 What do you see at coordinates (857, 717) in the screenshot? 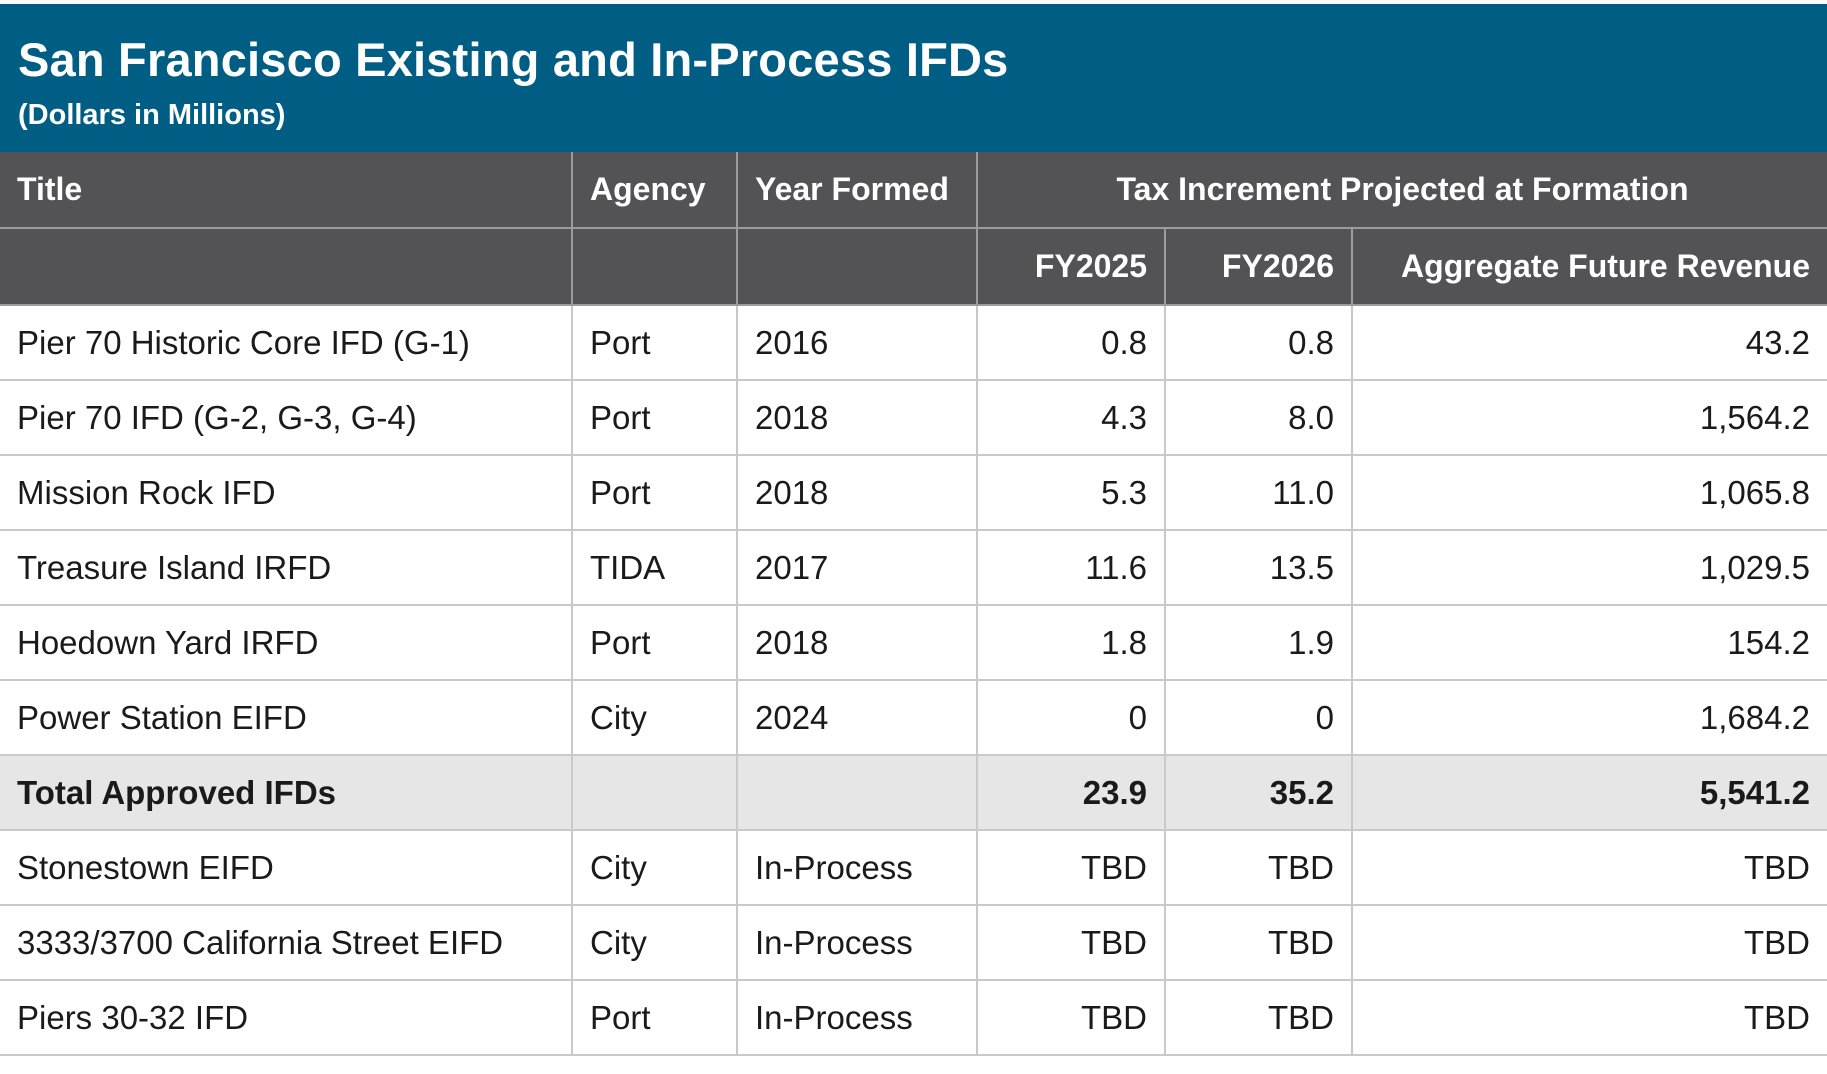
I see `cell-year-formed: 2024` at bounding box center [857, 717].